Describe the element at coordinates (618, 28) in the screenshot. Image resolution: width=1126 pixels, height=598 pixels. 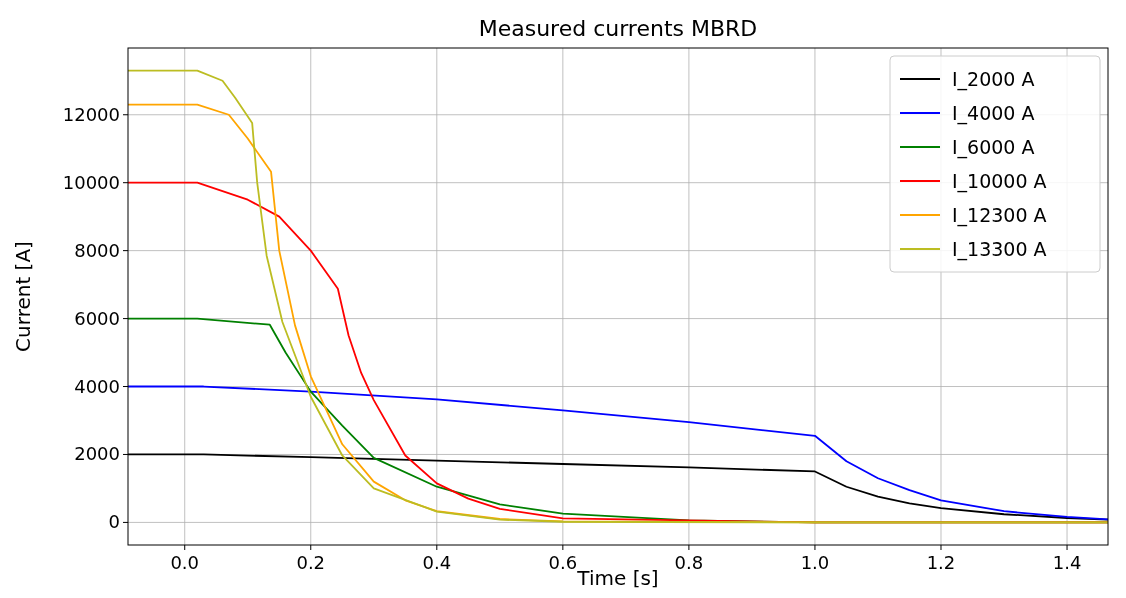
I see `chart-title: Measured currents MBRD` at that location.